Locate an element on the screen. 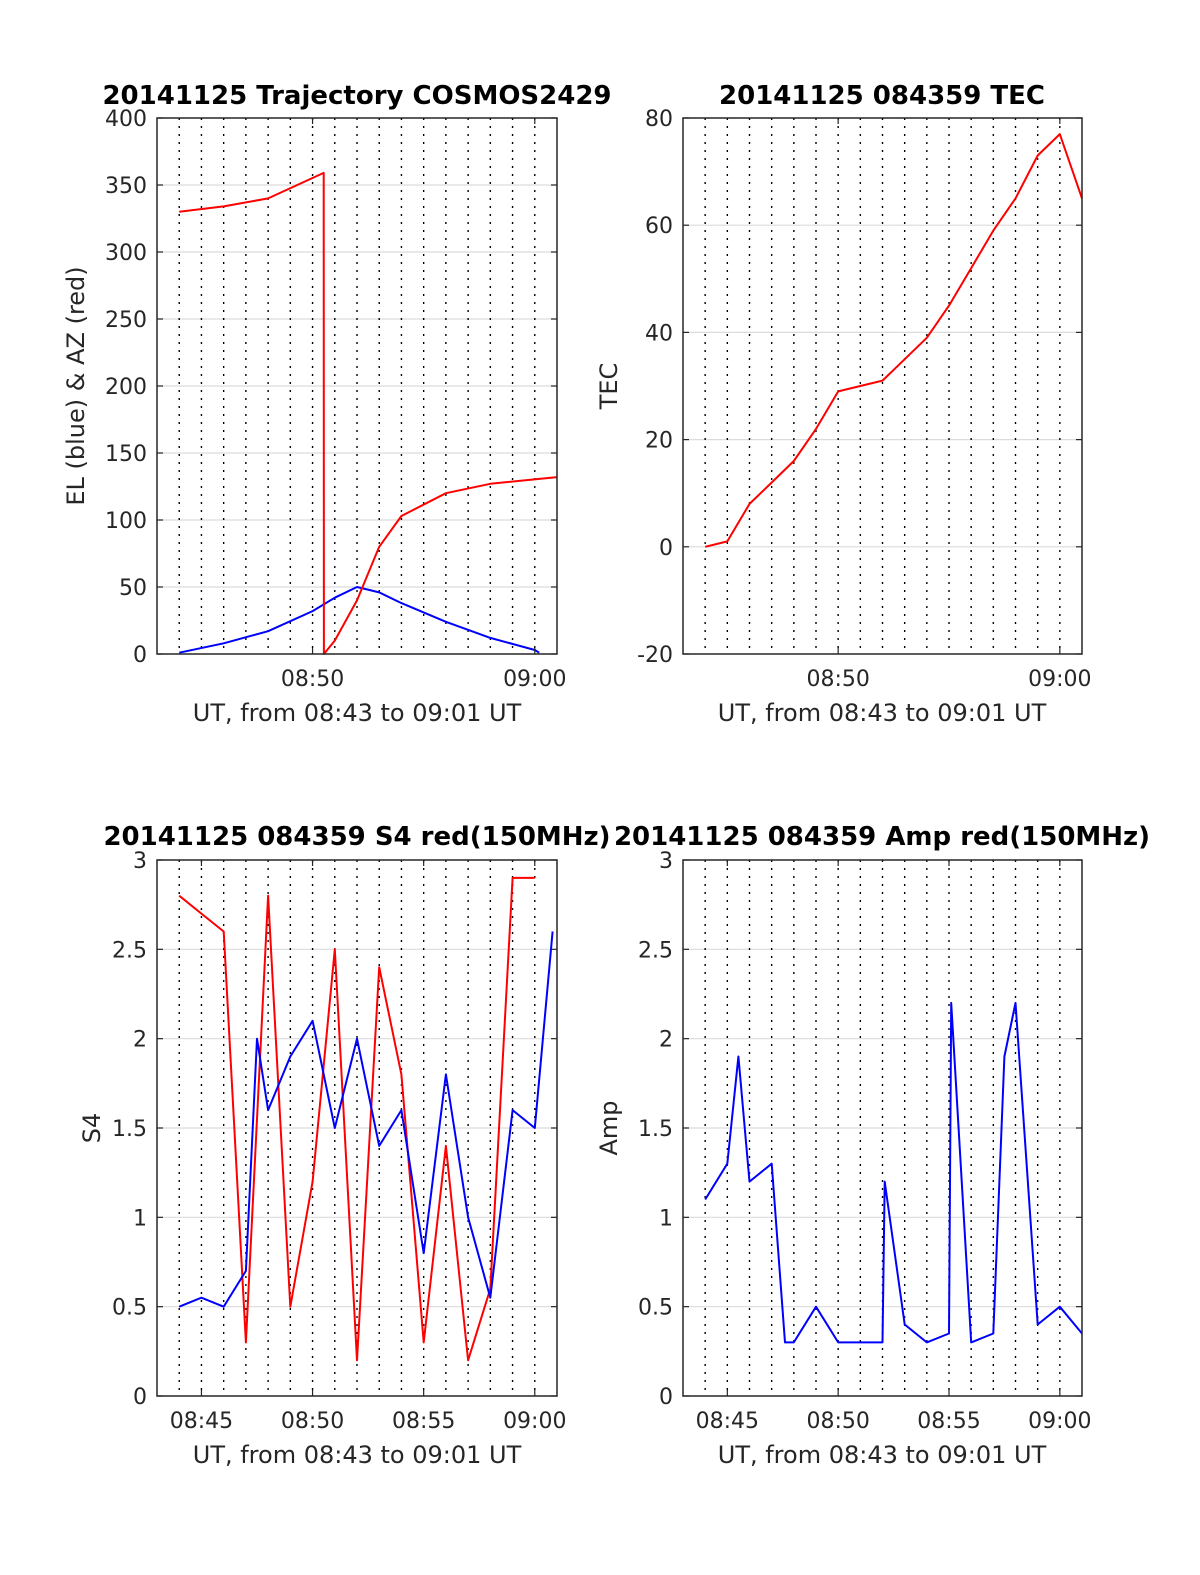  chart-title: 20141125 084359 TEC is located at coordinates (882, 96).